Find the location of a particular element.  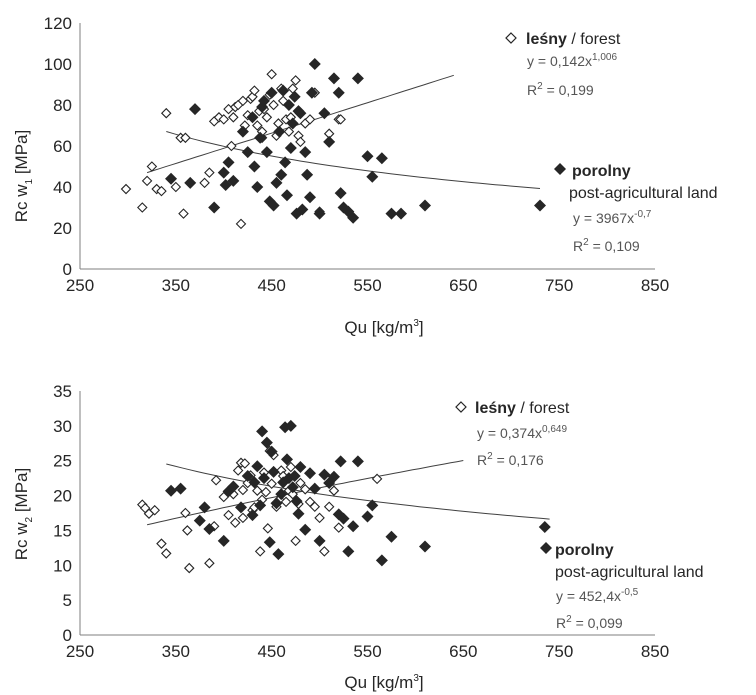

legend-forest-rest: / forest is located at coordinates (543, 408).